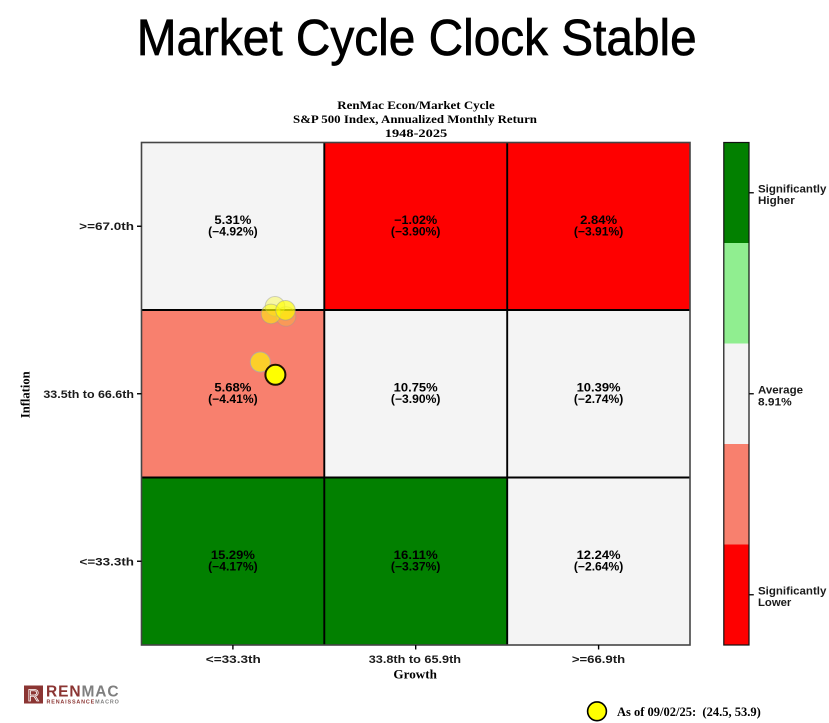 The image size is (829, 723). Describe the element at coordinates (416, 562) in the screenshot. I see `svg-text:16.11%(−3.37%): 16.11% (−3.37%)` at that location.